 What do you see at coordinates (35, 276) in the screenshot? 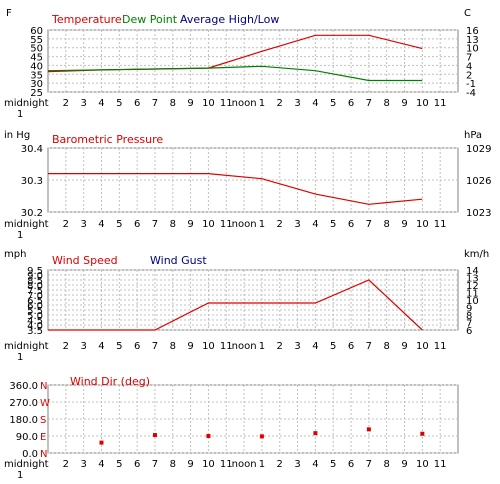
I see `y-tick-label-left: 9.0` at bounding box center [35, 276].